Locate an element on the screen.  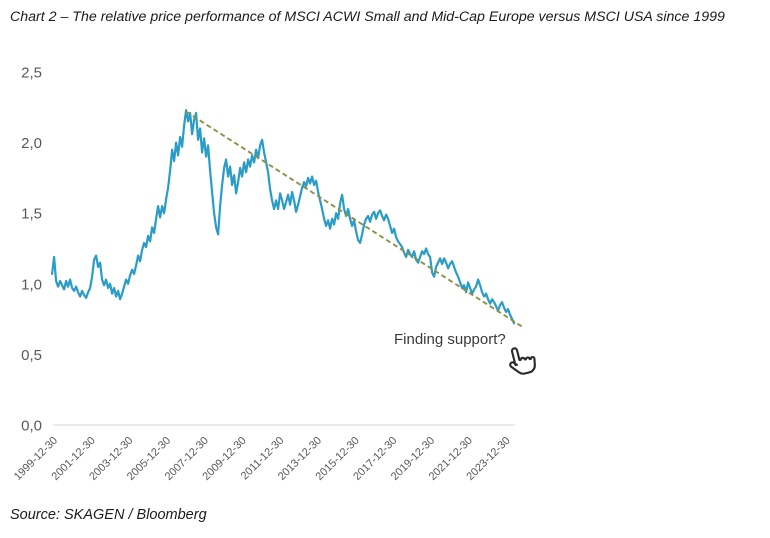
source-note: Source: SKAGEN / Bloomberg is located at coordinates (108, 515).